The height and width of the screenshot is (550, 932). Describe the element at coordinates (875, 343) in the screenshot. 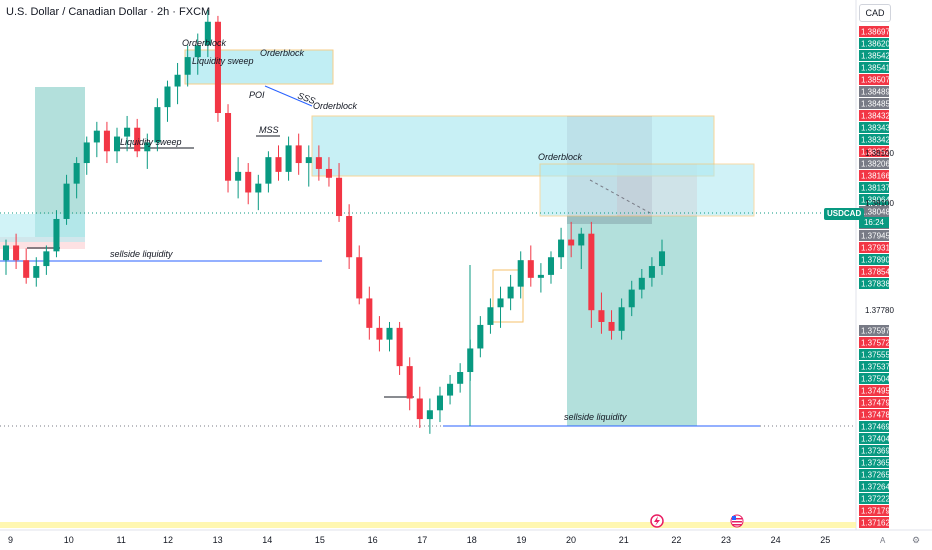

I see `price-label: 1.37572` at that location.